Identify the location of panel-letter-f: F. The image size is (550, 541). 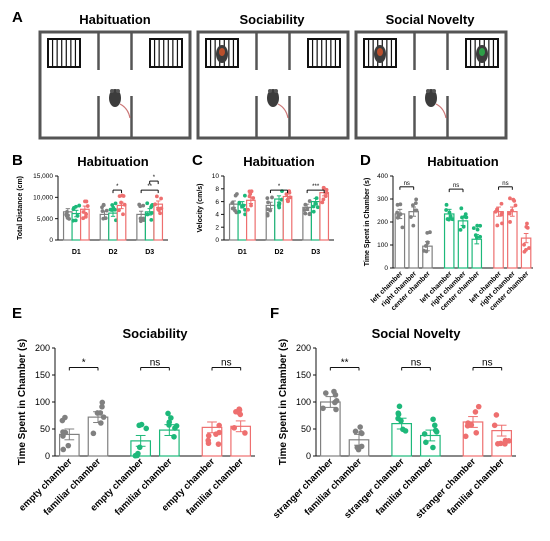
(274, 313).